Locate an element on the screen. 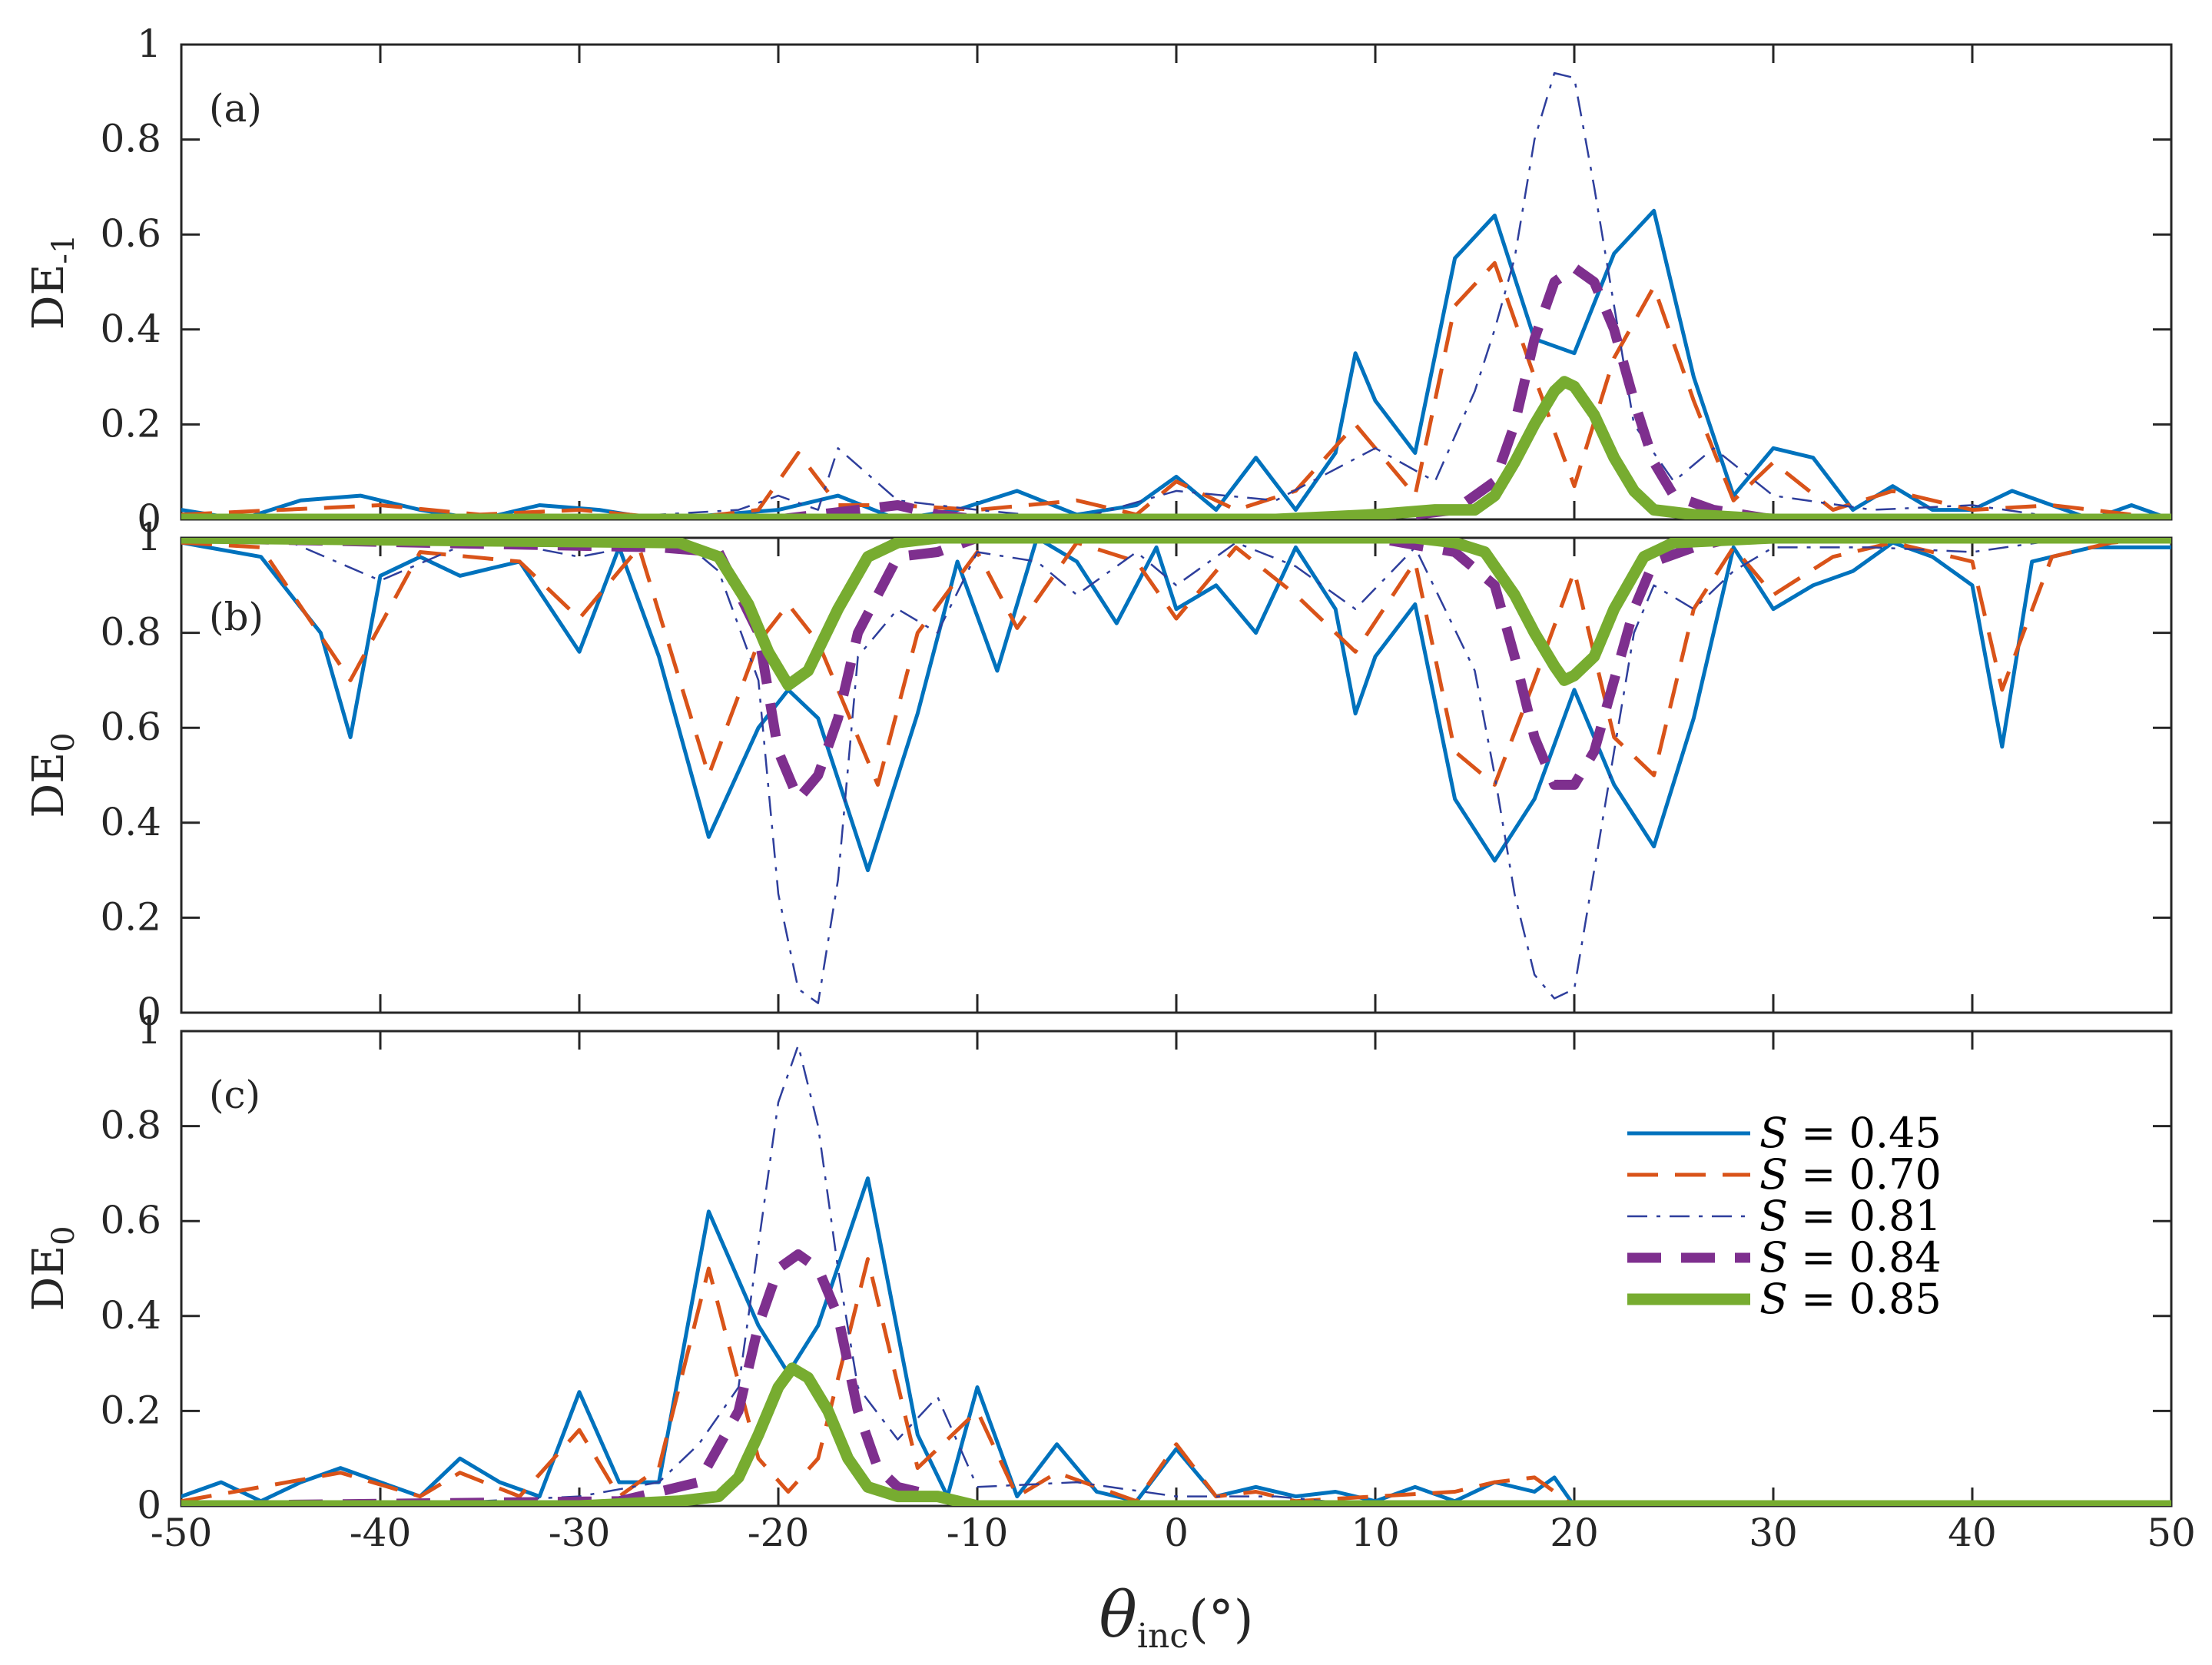 This screenshot has width=2212, height=1665. panel-label: (b) is located at coordinates (236, 617).